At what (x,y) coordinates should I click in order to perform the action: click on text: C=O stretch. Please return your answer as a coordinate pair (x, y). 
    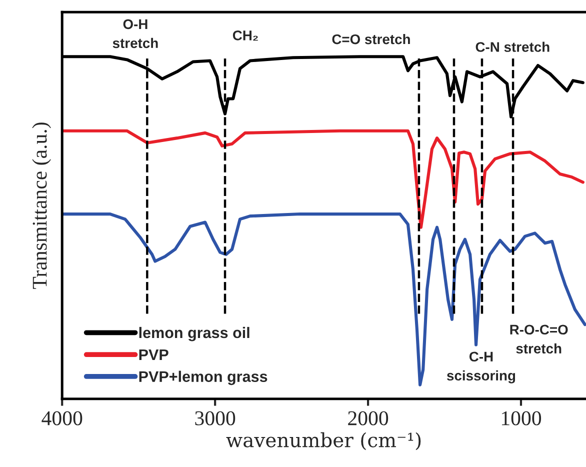
    Looking at the image, I should click on (371, 39).